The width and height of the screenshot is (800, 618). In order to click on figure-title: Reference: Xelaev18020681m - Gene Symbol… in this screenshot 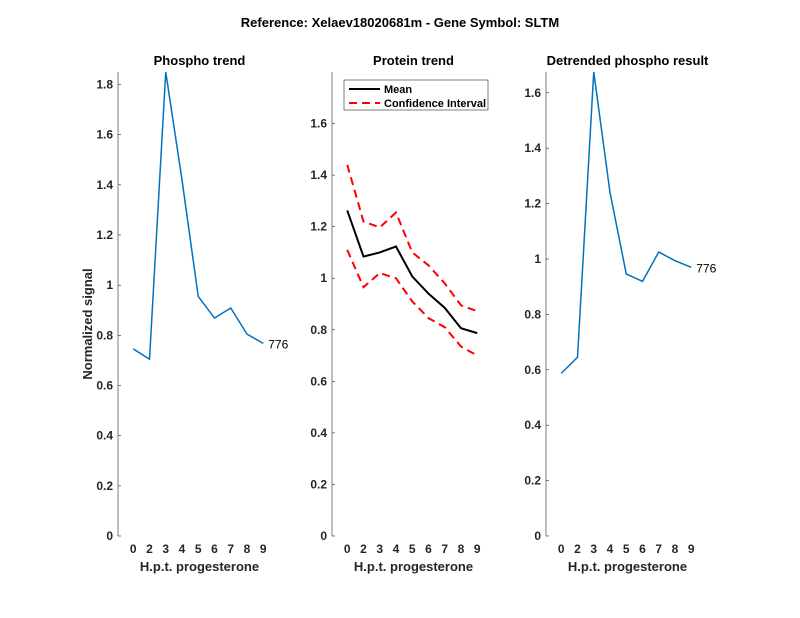, I will do `click(400, 22)`.